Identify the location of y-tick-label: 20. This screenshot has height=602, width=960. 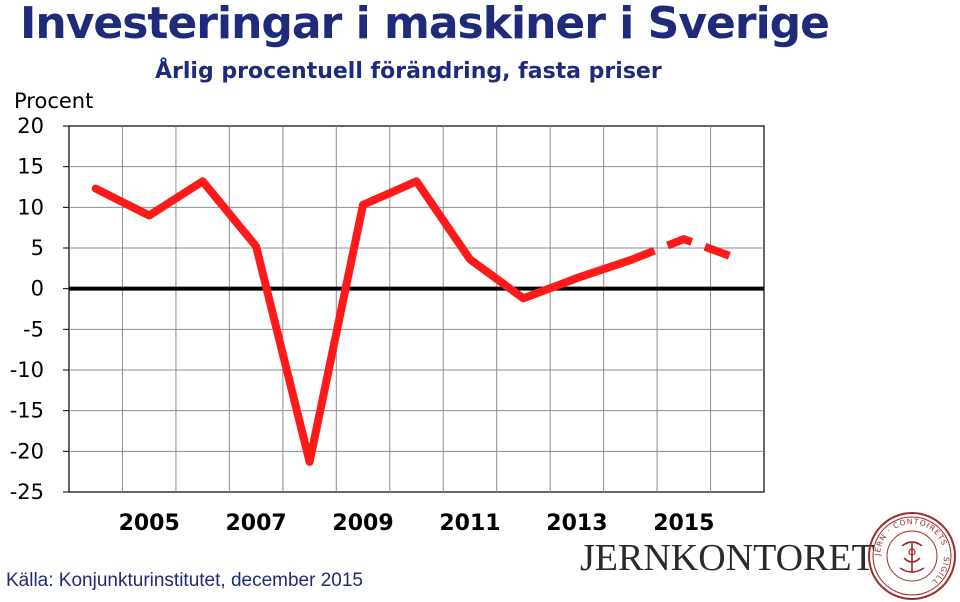
(30, 126).